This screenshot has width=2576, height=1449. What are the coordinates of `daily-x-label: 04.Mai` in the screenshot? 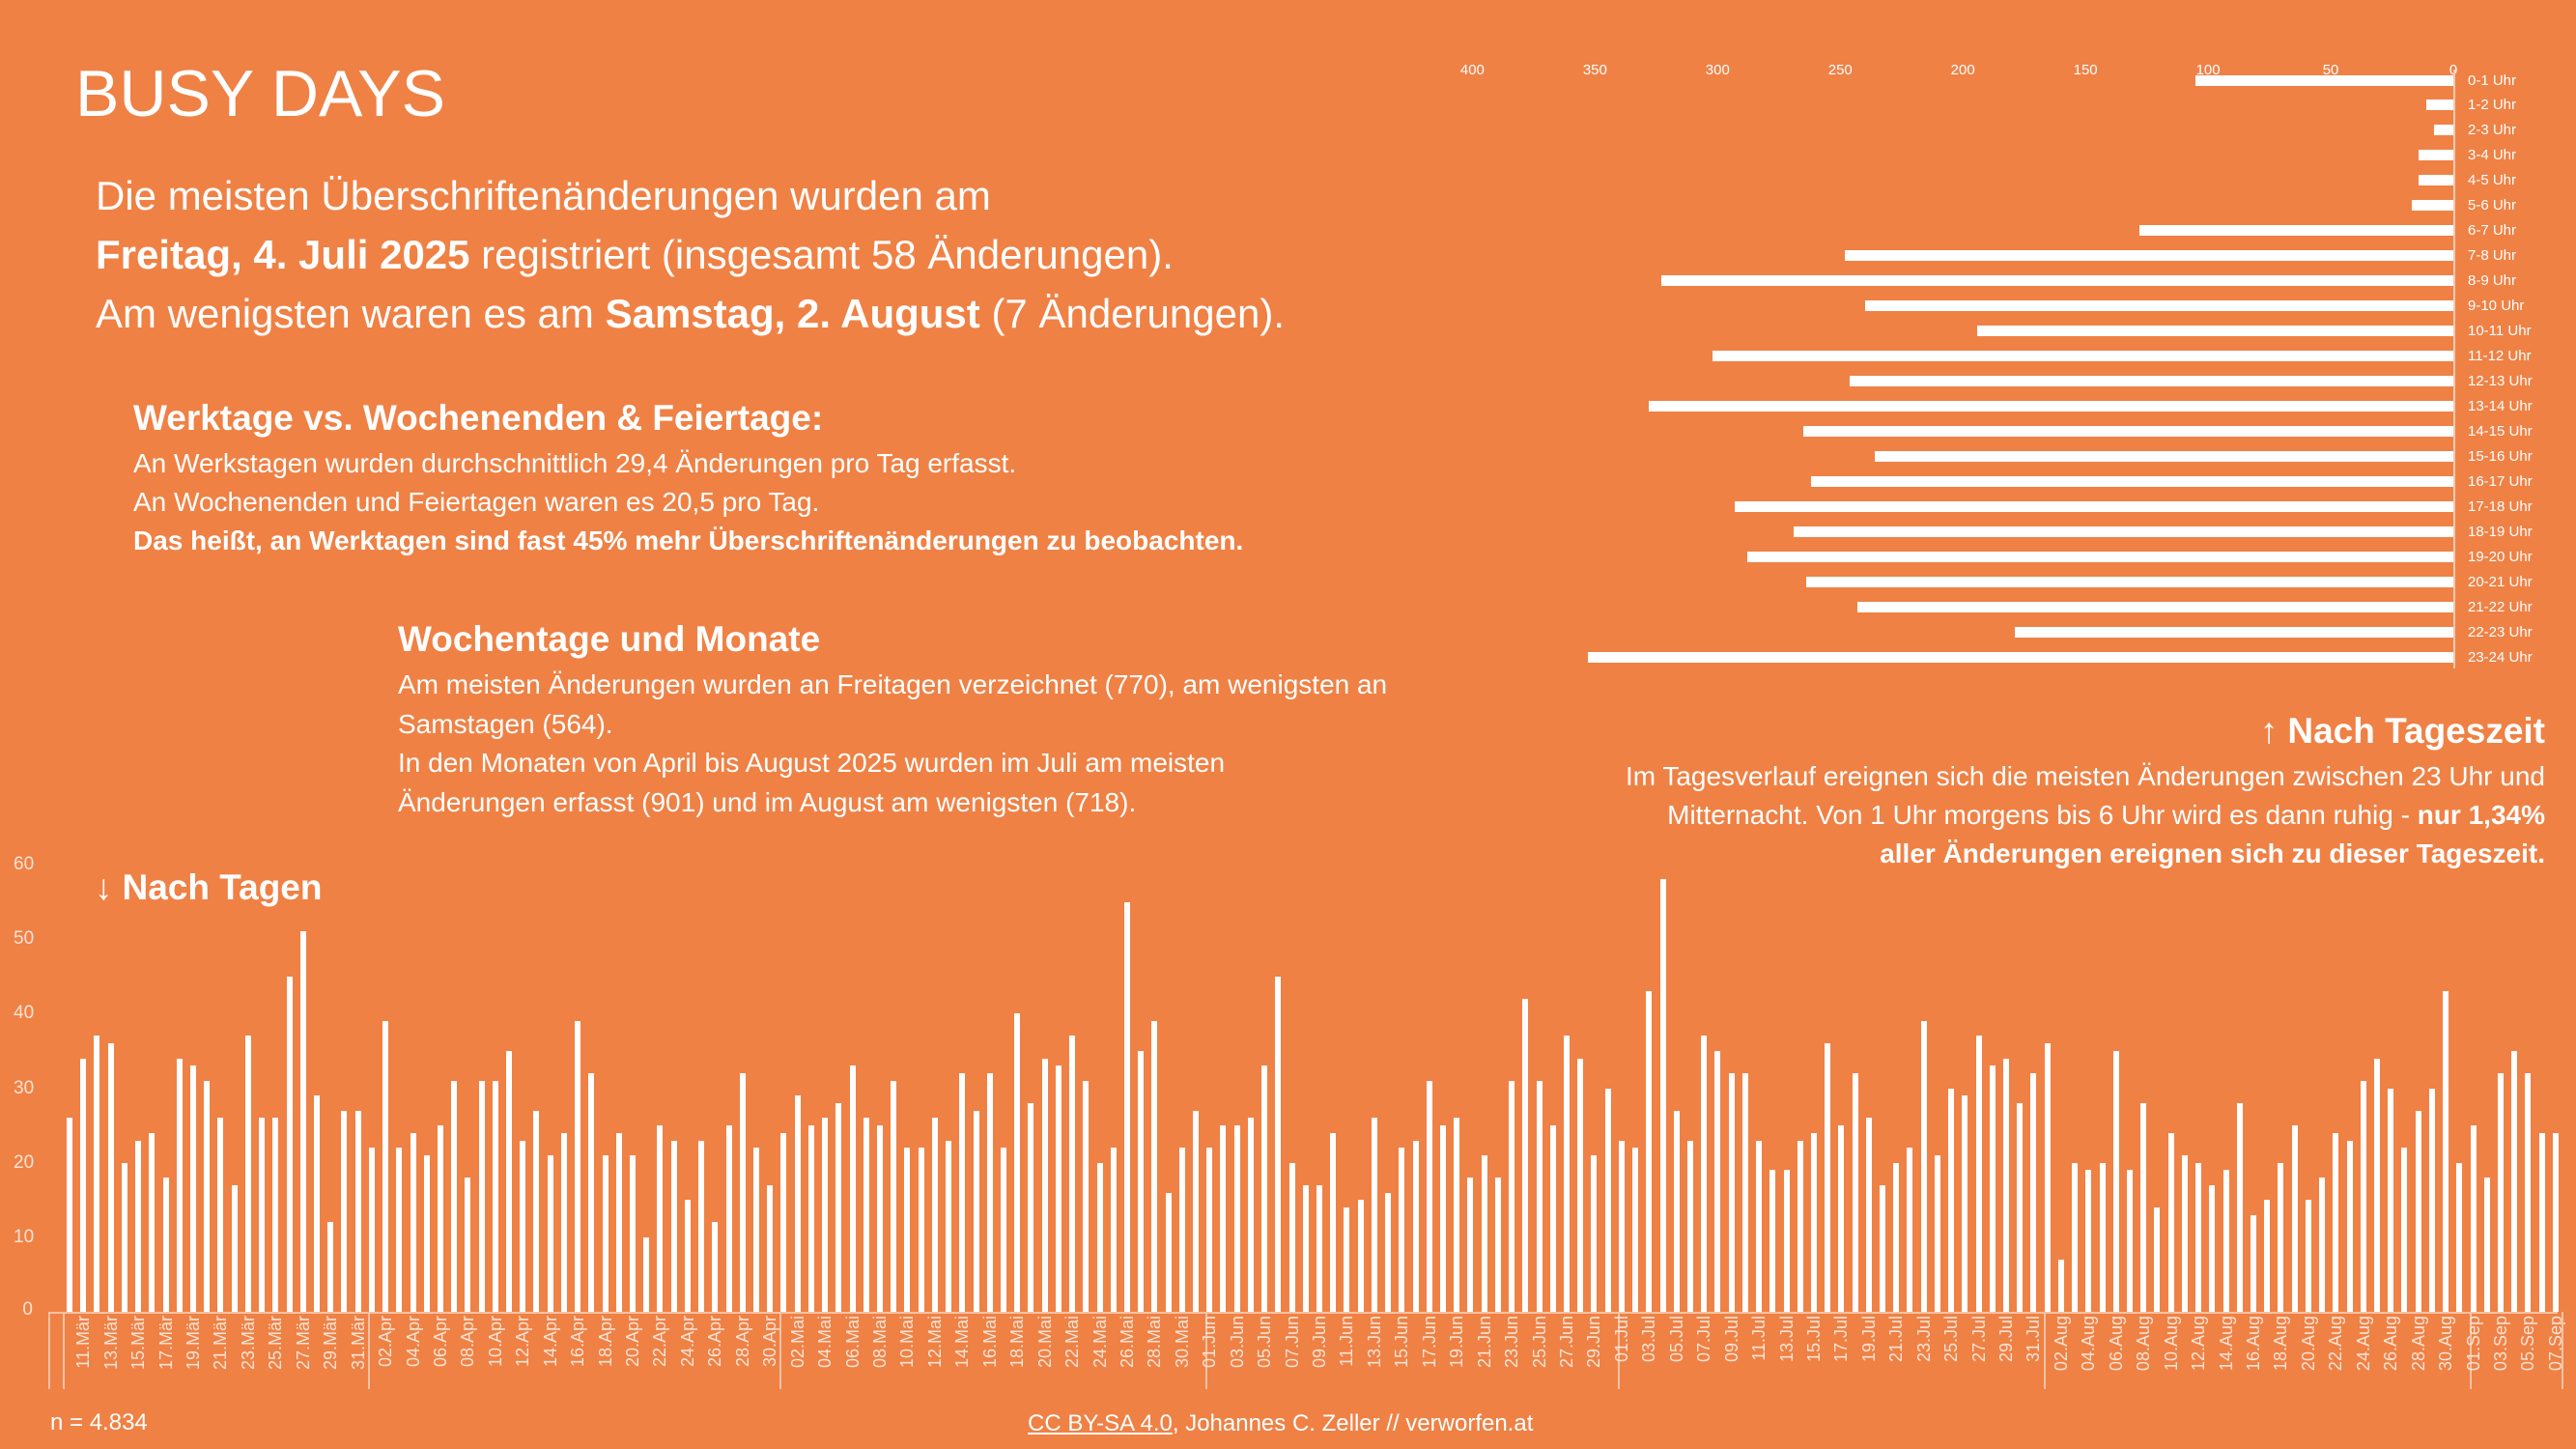 It's located at (825, 1342).